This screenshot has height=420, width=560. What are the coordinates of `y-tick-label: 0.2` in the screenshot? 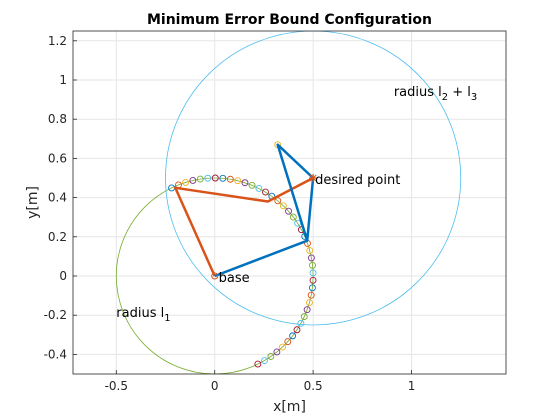 It's located at (57, 237).